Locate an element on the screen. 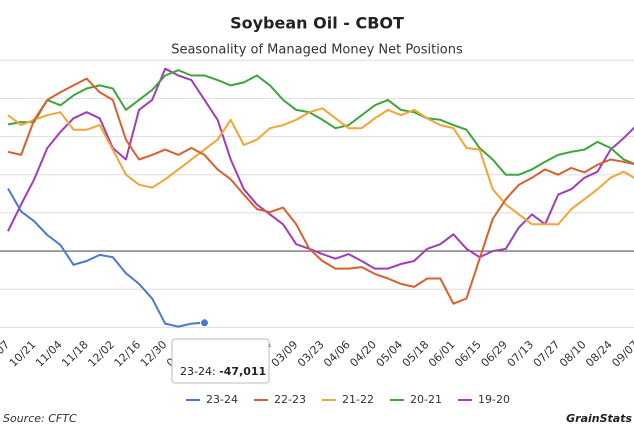 The width and height of the screenshot is (634, 433). tooltip-box is located at coordinates (220, 361).